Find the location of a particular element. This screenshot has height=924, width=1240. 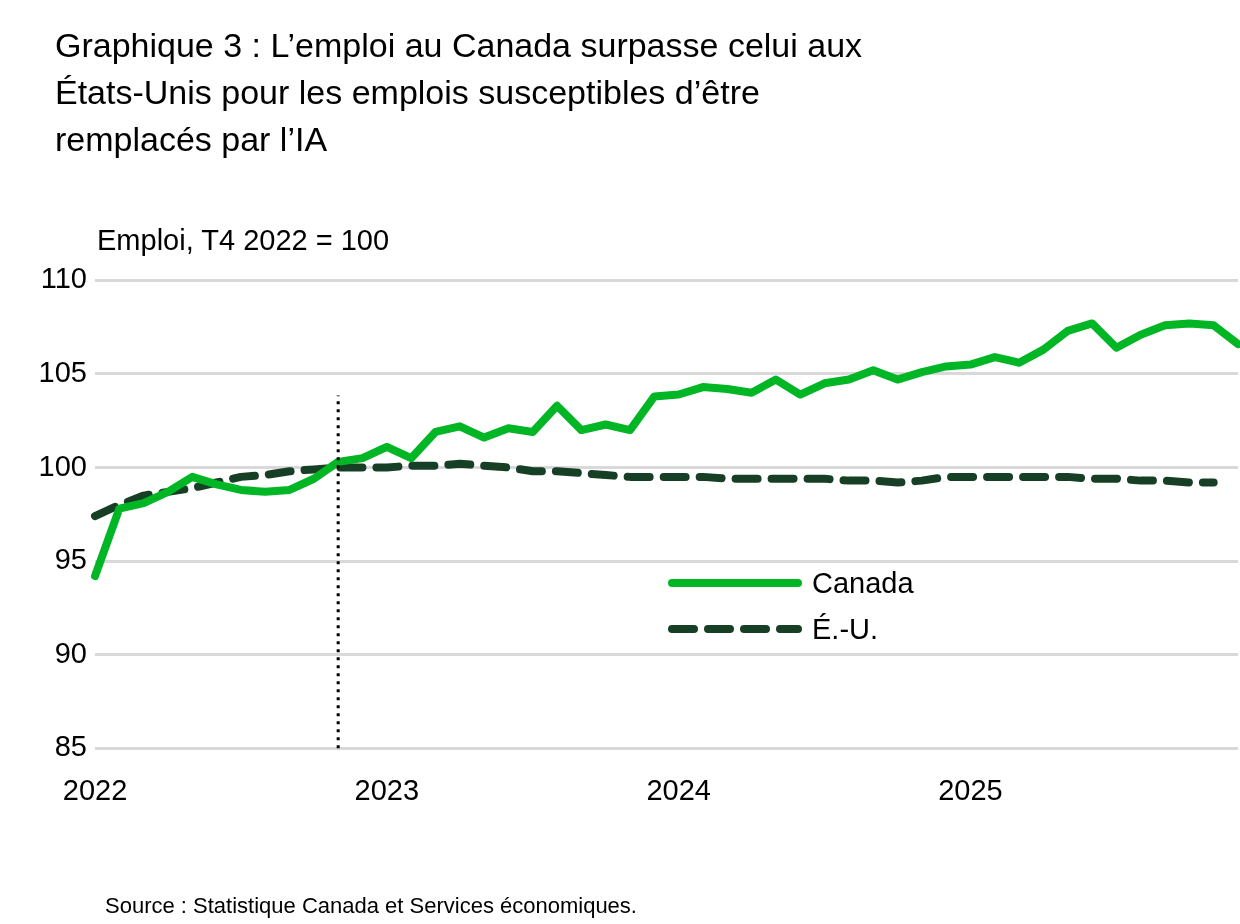

x-tick-label: 2022 is located at coordinates (95, 789).